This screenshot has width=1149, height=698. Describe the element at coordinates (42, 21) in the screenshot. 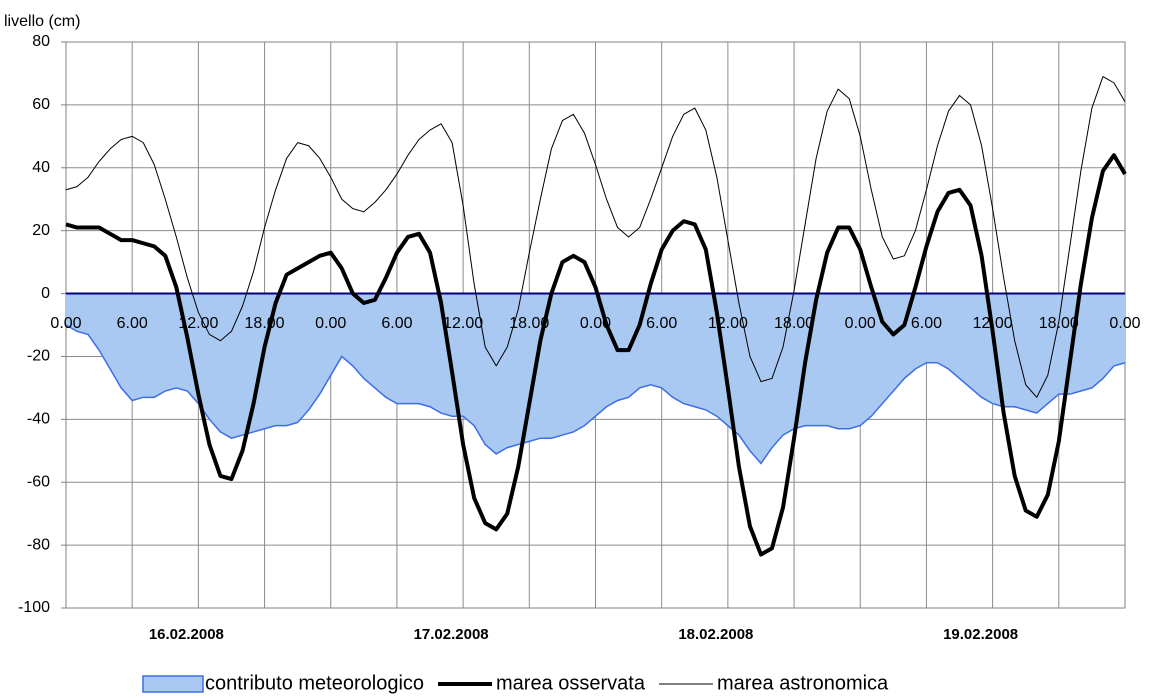

I see `y-axis-label: livello (cm)` at that location.